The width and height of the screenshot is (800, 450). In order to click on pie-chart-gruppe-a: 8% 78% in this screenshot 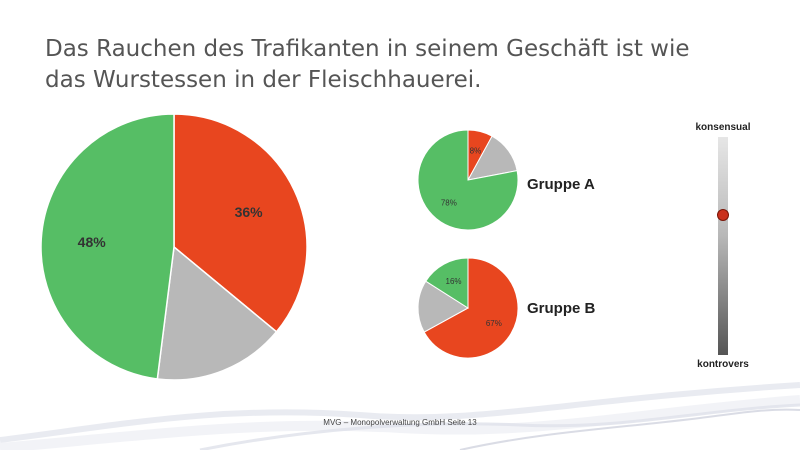, I will do `click(468, 180)`.